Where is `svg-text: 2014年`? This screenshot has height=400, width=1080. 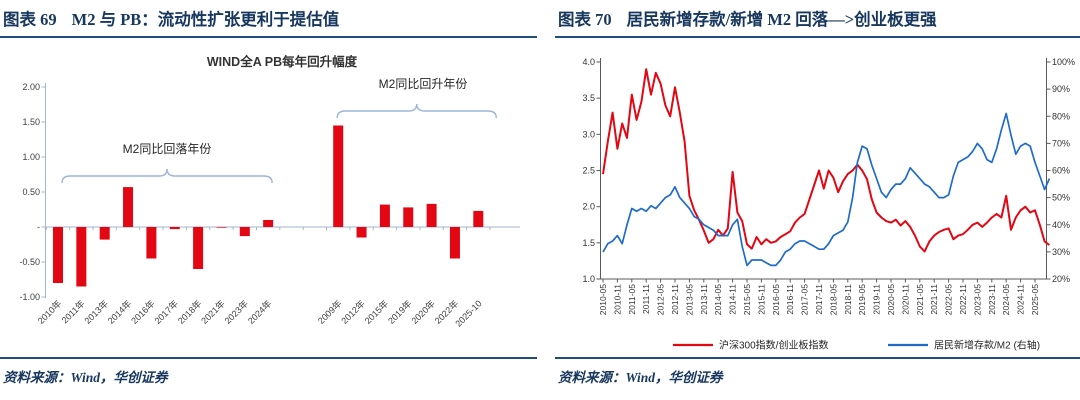 svg-text: 2014年 is located at coordinates (119, 312).